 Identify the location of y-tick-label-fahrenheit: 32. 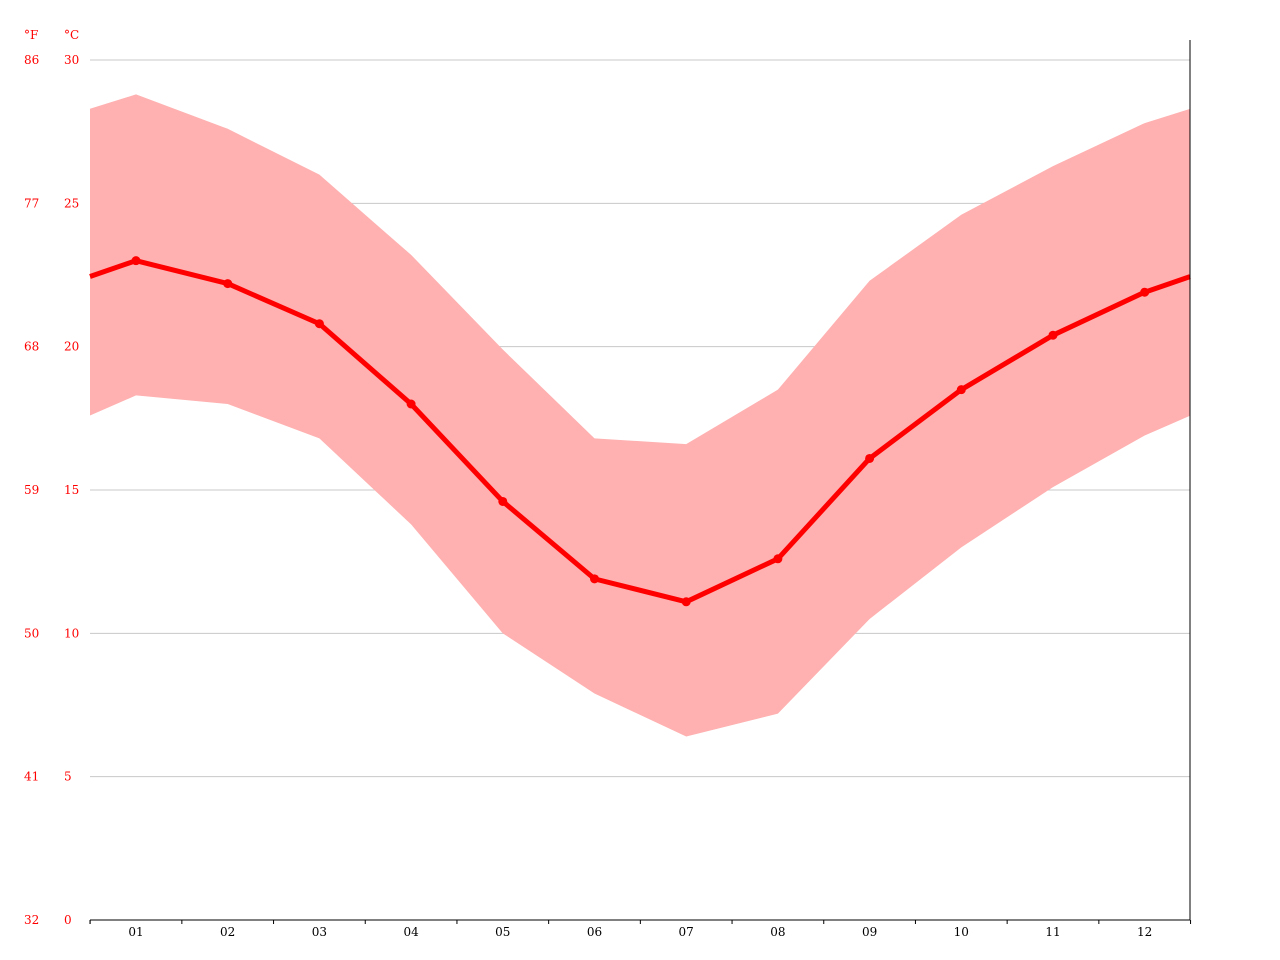
(31, 920).